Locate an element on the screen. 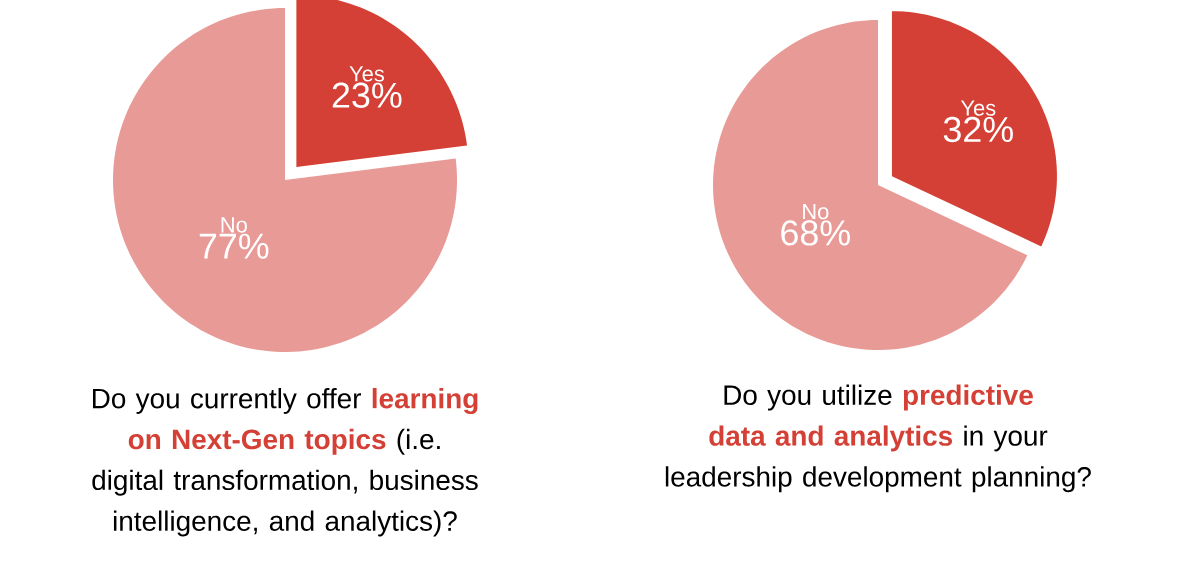  data-label: 68% is located at coordinates (815, 233).